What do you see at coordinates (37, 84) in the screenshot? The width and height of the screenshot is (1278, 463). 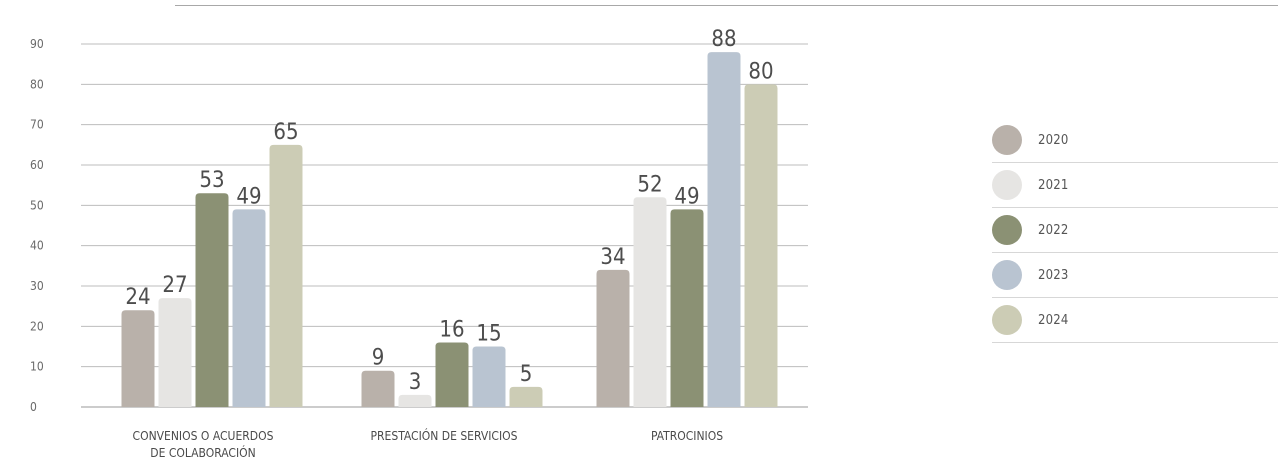 I see `y-tick-label: 80` at bounding box center [37, 84].